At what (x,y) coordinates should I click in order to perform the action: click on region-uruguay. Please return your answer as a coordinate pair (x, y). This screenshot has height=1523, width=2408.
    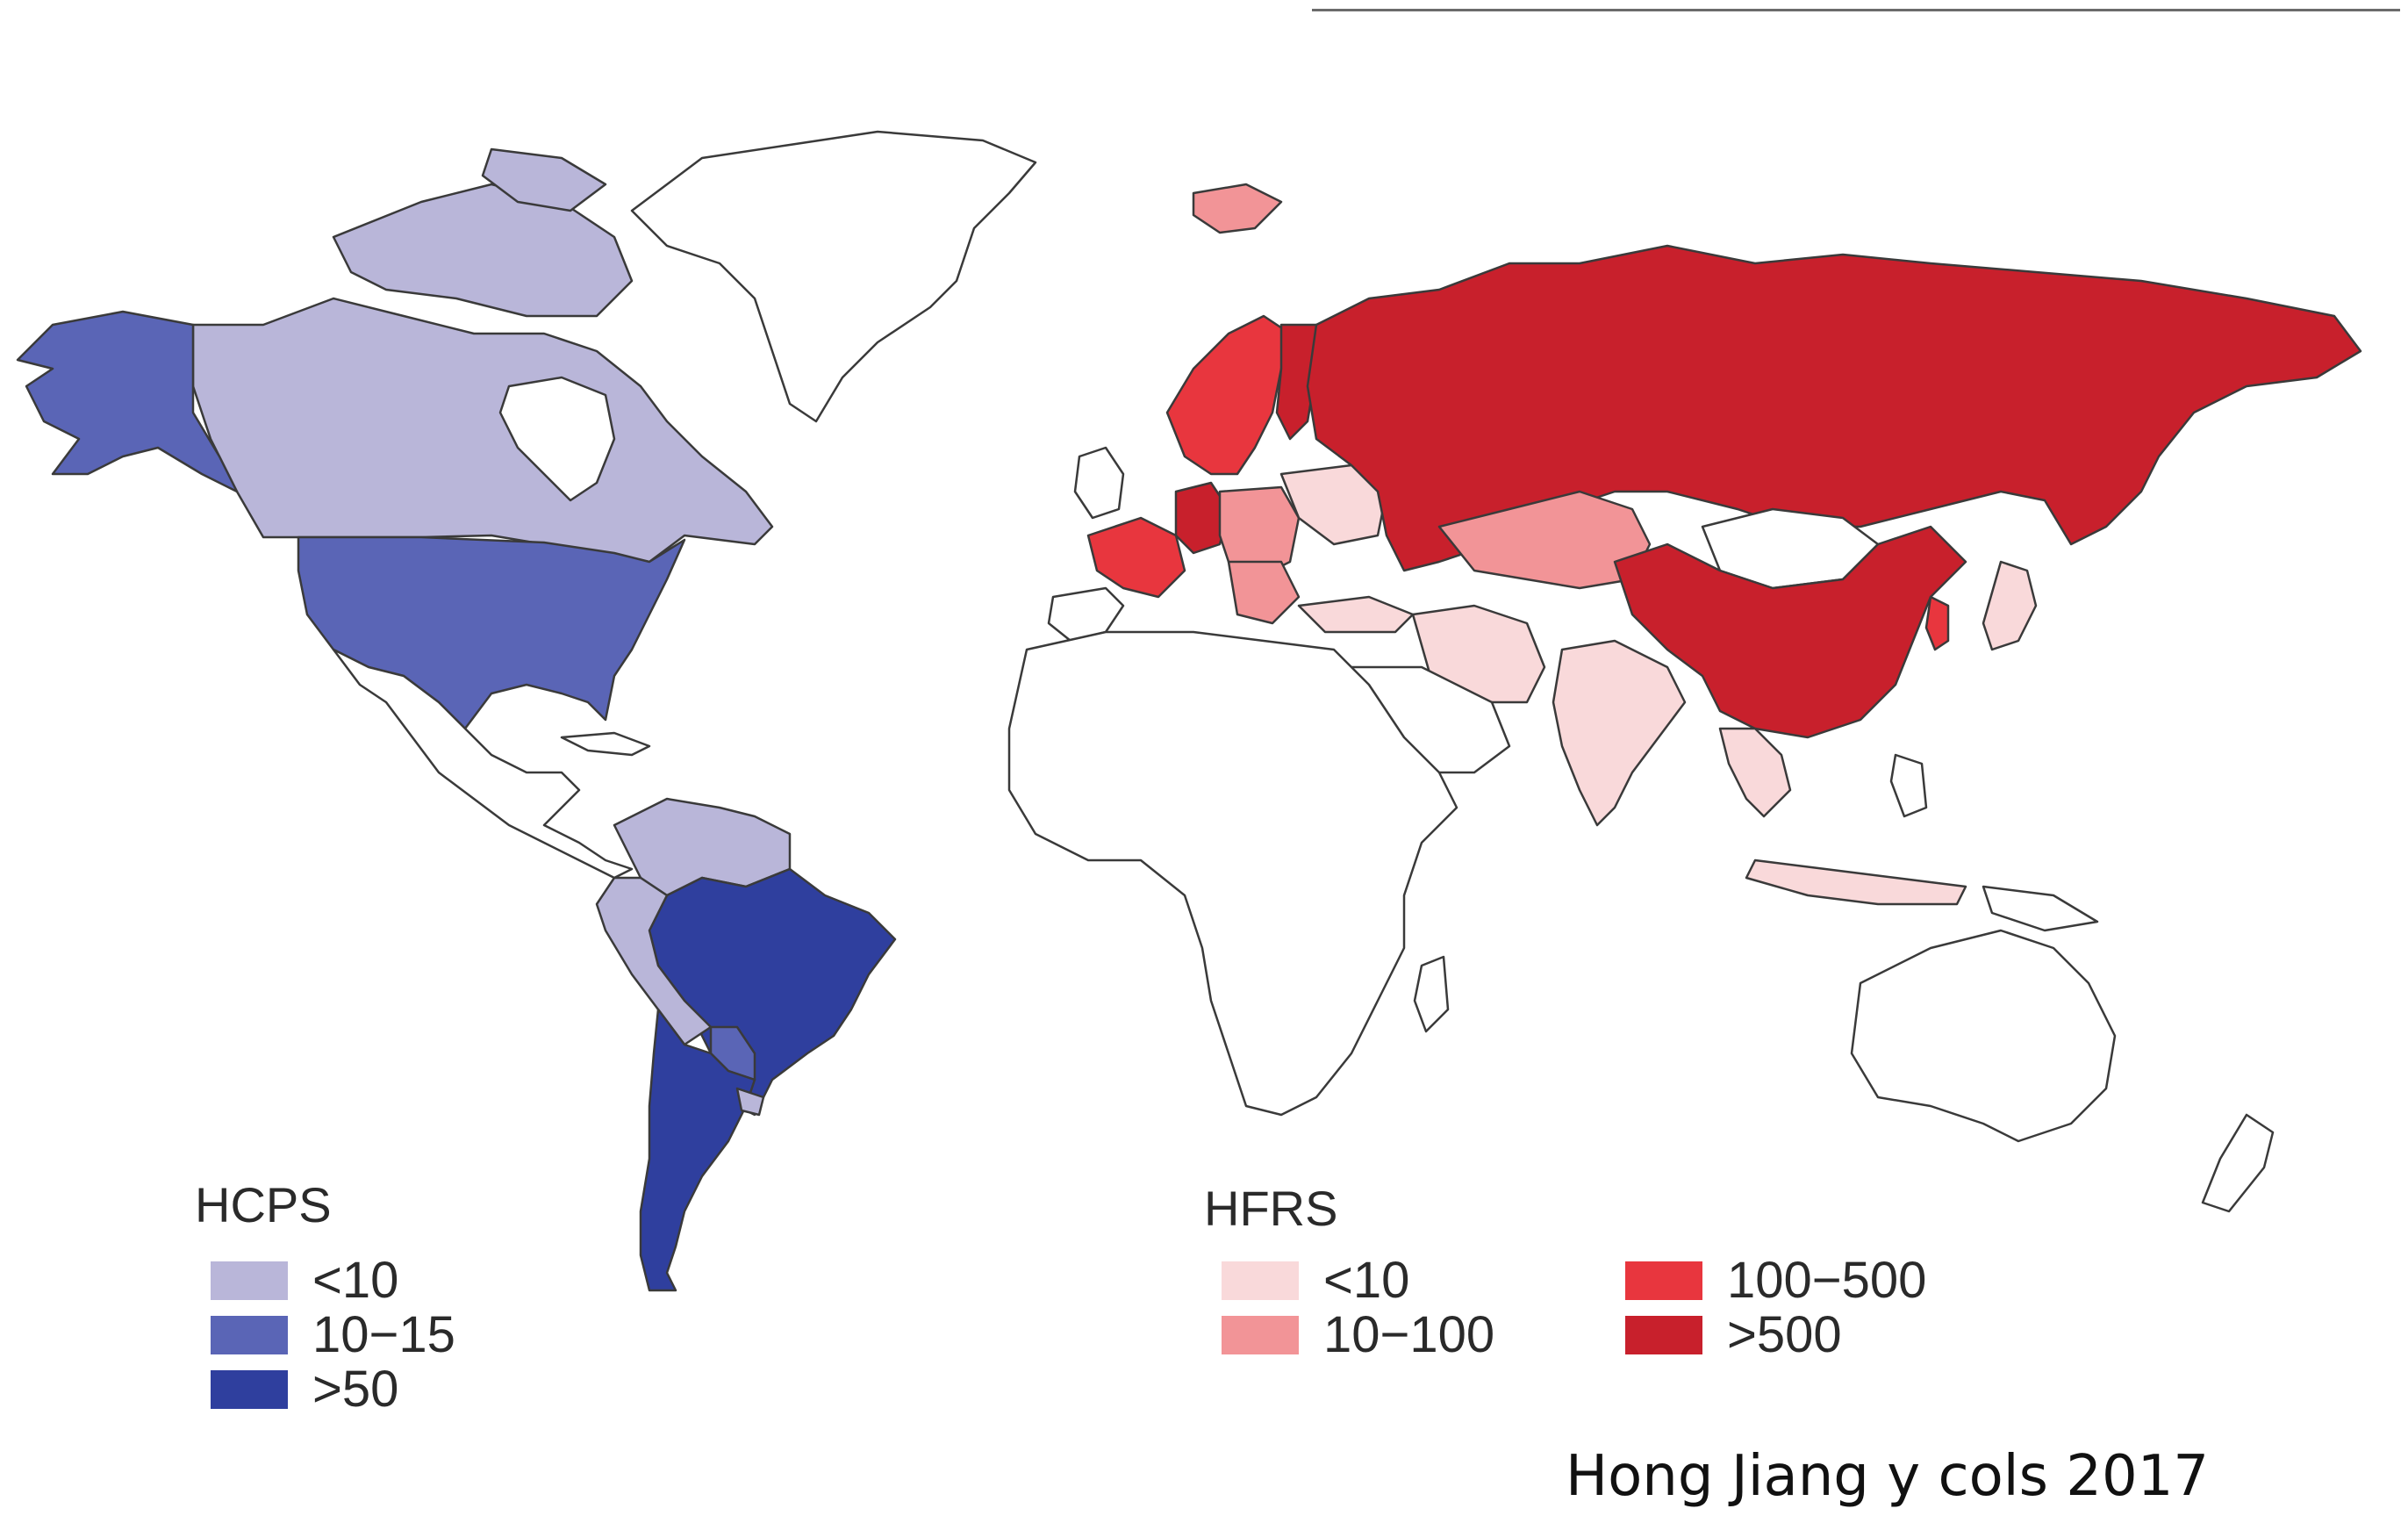
    Looking at the image, I should click on (750, 1102).